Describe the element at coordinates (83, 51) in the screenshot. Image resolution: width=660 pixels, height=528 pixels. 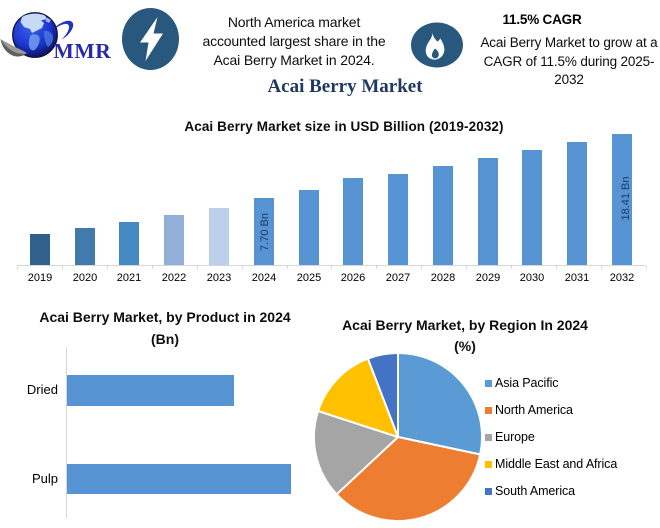
I see `svg-text: MMR` at that location.